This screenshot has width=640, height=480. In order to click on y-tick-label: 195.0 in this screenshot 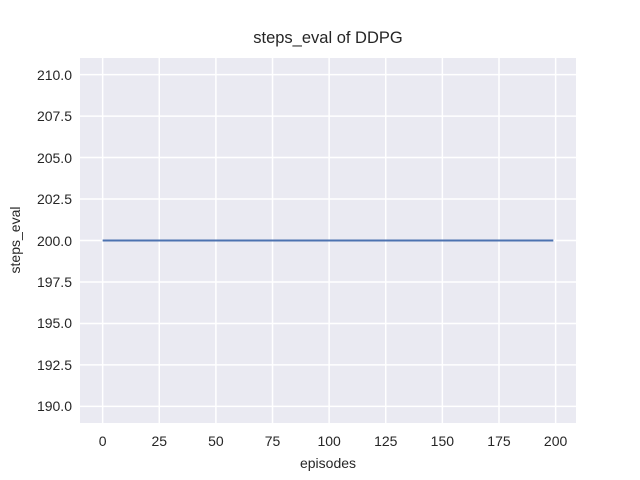, I will do `click(54, 323)`.